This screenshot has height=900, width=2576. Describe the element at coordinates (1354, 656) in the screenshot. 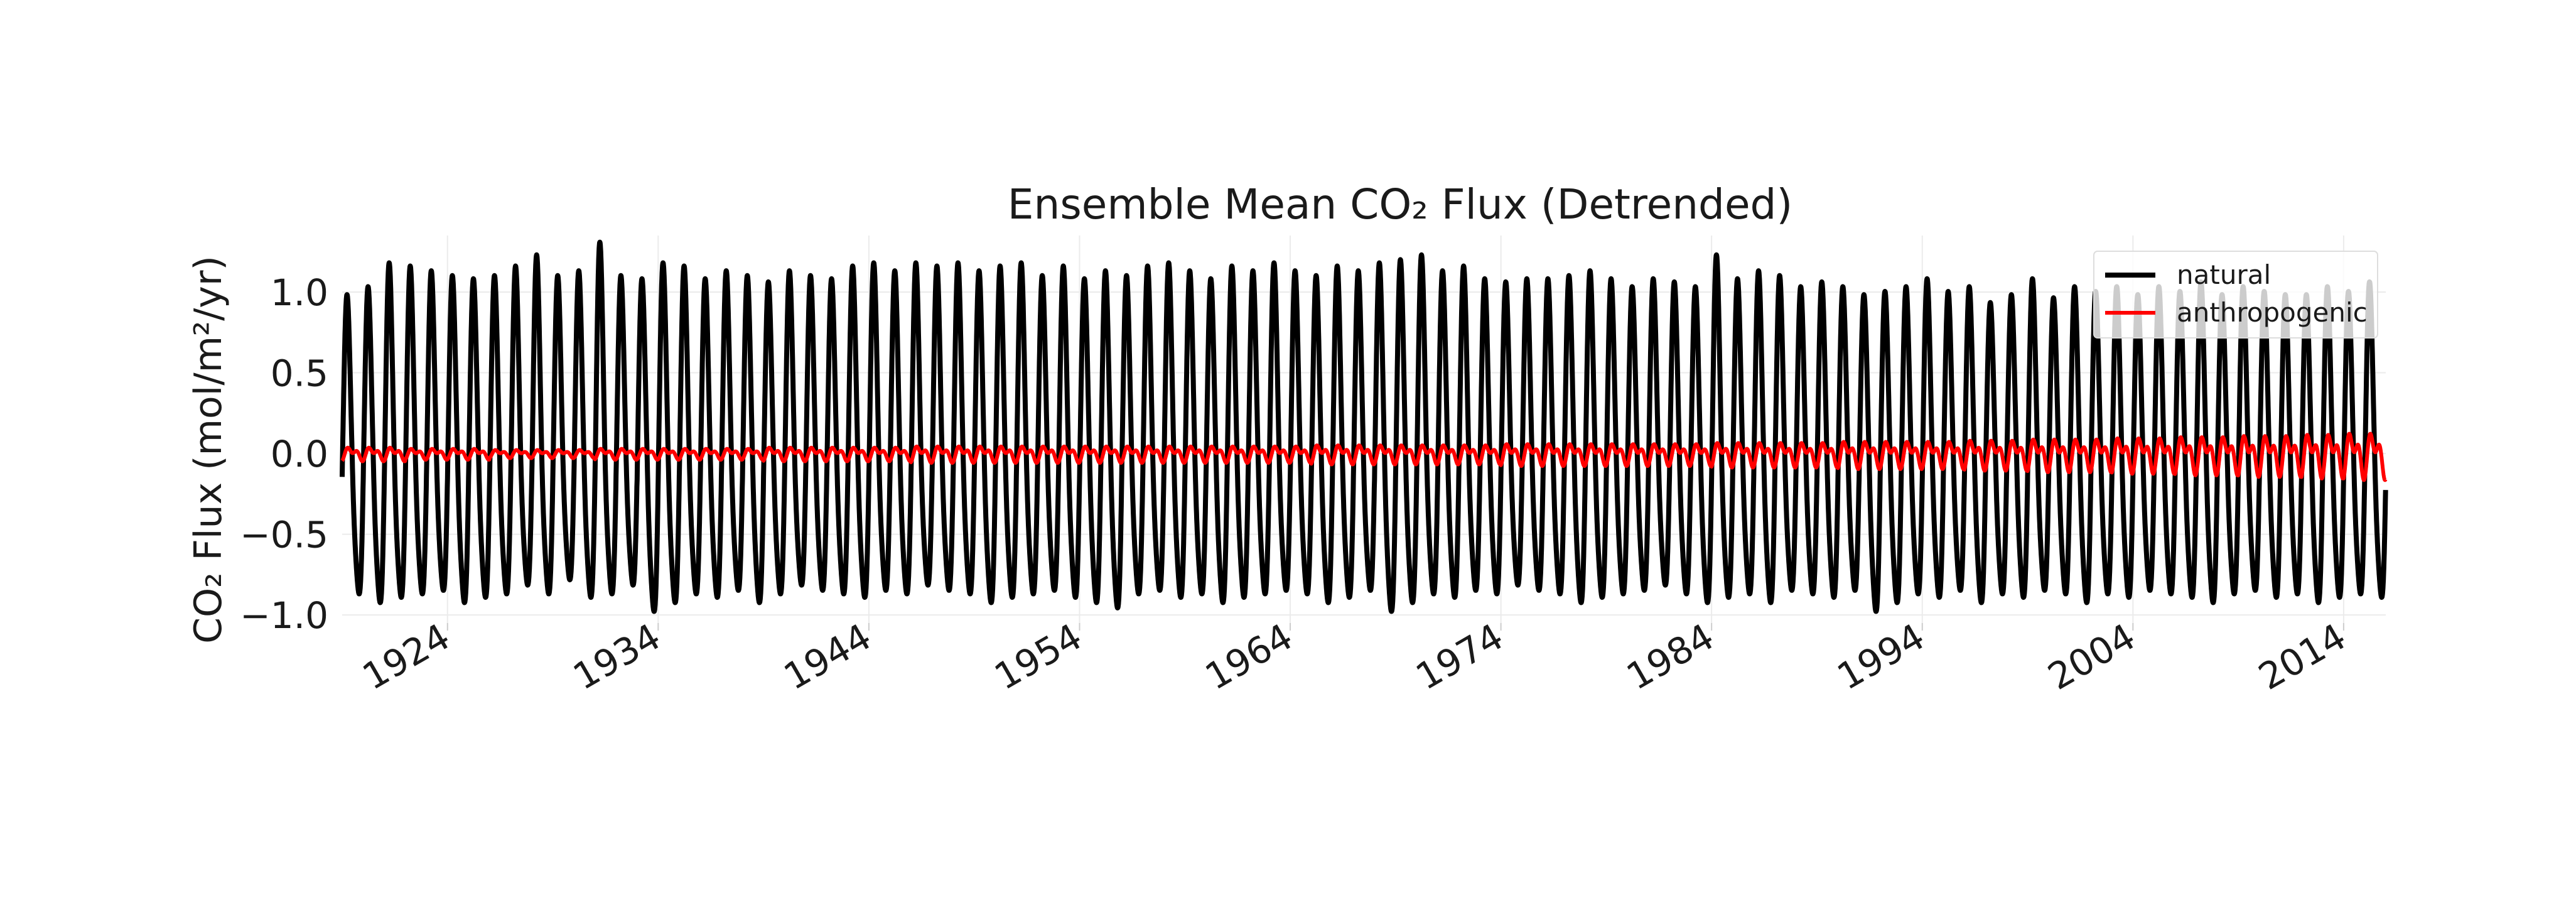

I see `x-tick-labels: 1924 1934 1944 1954 1964 1974 1984 1994 2004 2014` at that location.